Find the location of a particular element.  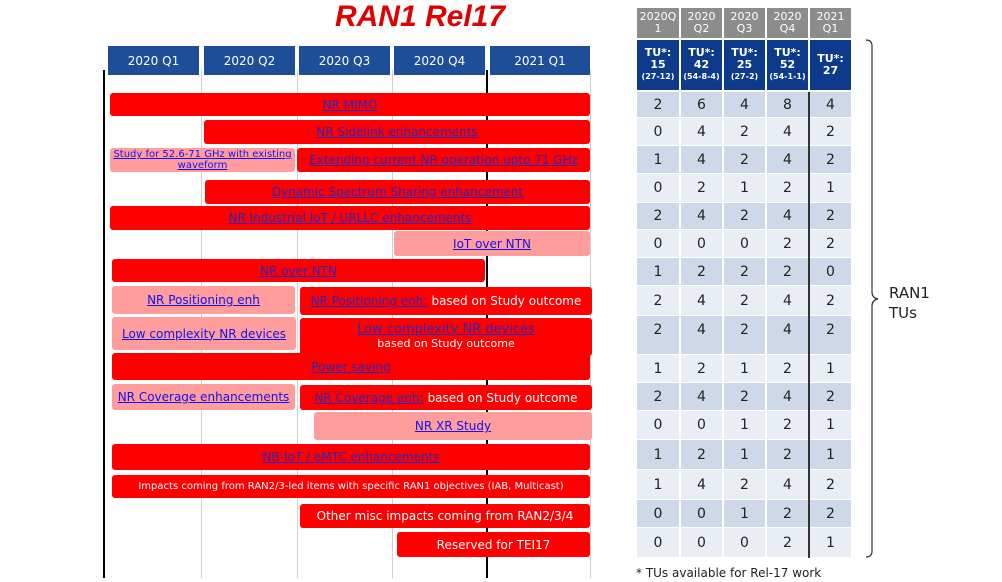

table-cell: 6 is located at coordinates (701, 104).